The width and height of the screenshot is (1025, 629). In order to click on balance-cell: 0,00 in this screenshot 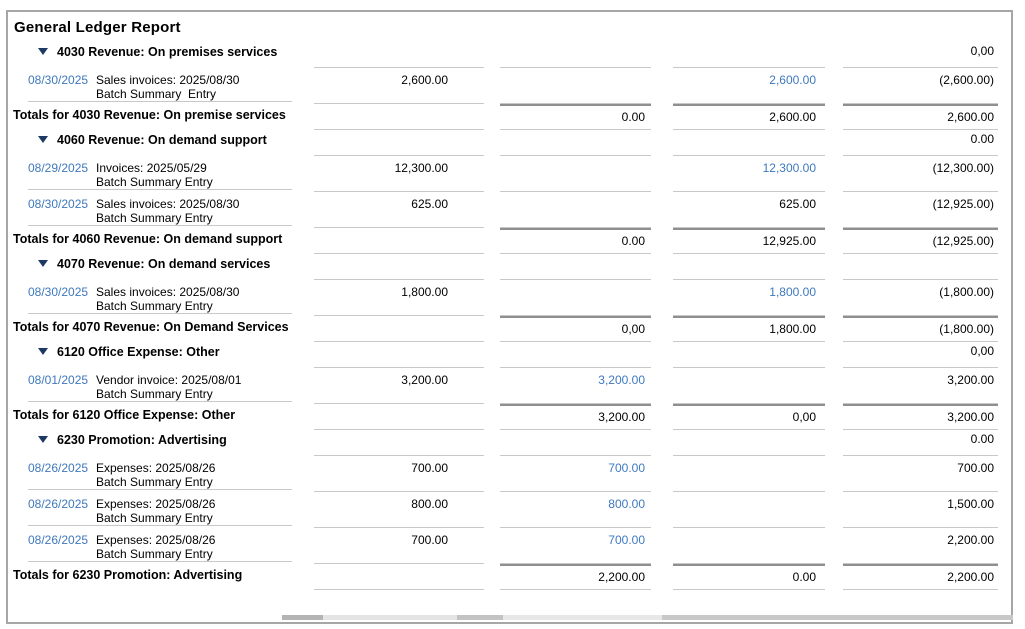, I will do `click(920, 55)`.